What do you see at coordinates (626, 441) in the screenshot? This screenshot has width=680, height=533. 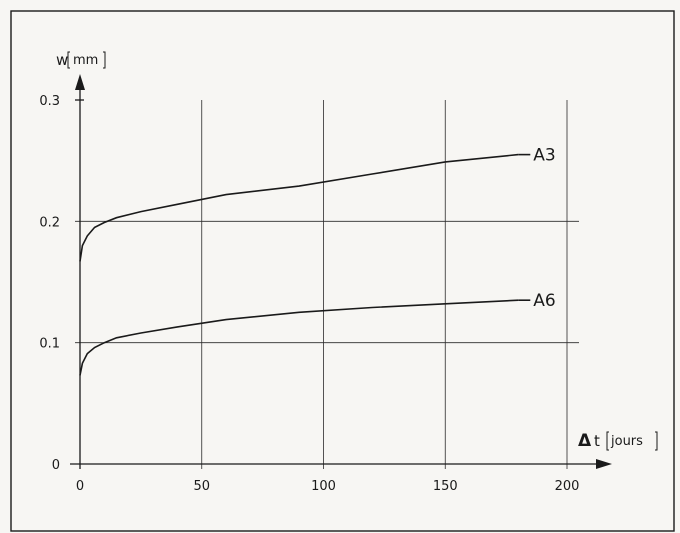 I see `x-axis-unit: jours` at bounding box center [626, 441].